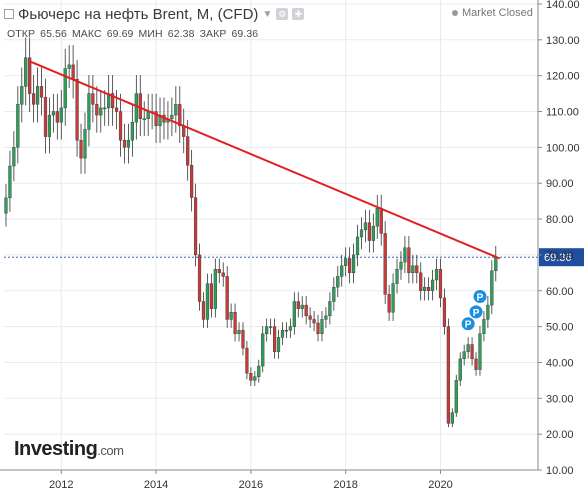 This screenshot has width=584, height=495. Describe the element at coordinates (267, 14) in the screenshot. I see `chevron-down-icon: ▼` at that location.